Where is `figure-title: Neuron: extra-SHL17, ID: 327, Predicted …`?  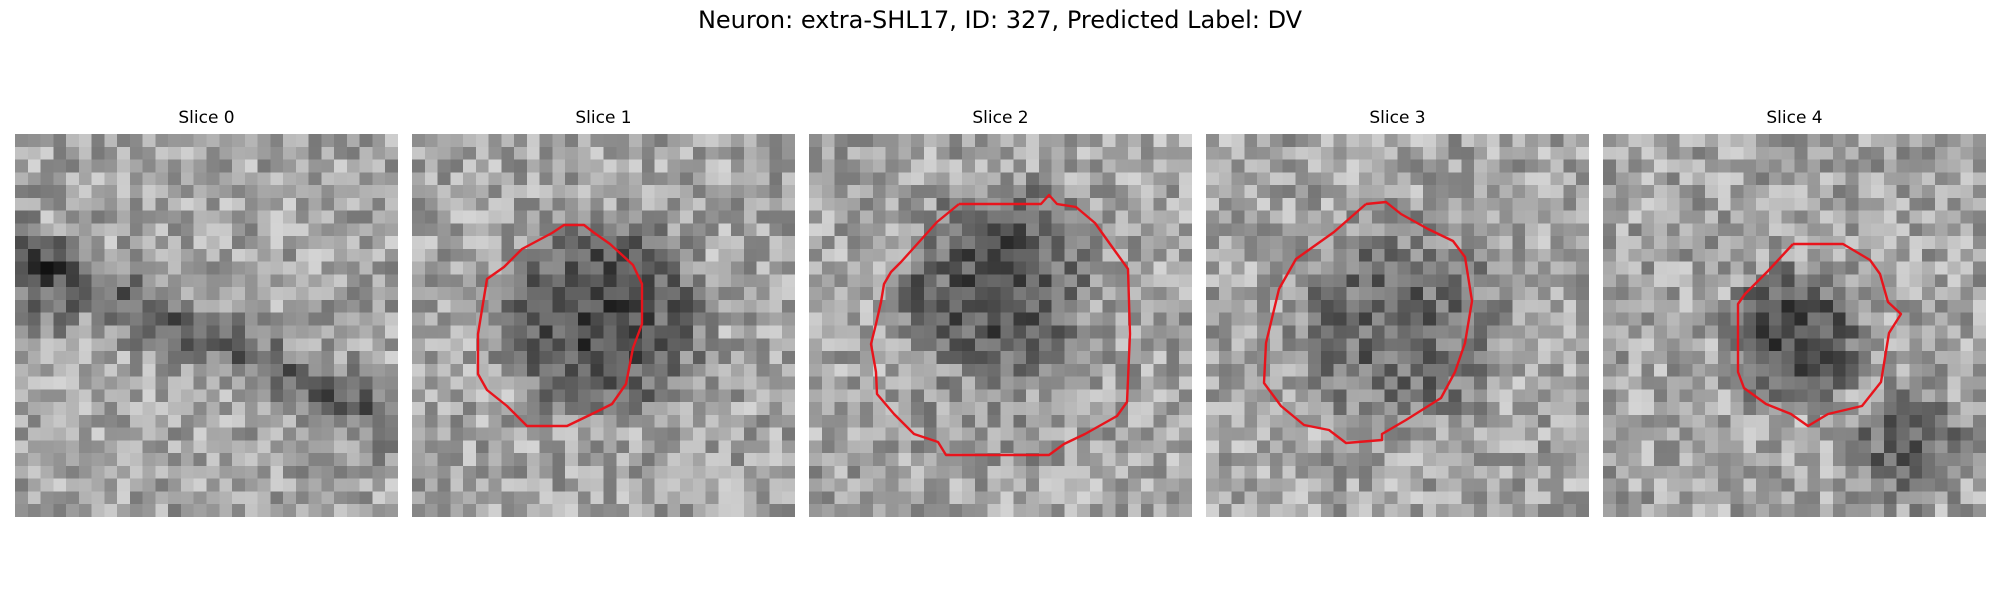
figure-title: Neuron: extra-SHL17, ID: 327, Predicted … is located at coordinates (1000, 20).